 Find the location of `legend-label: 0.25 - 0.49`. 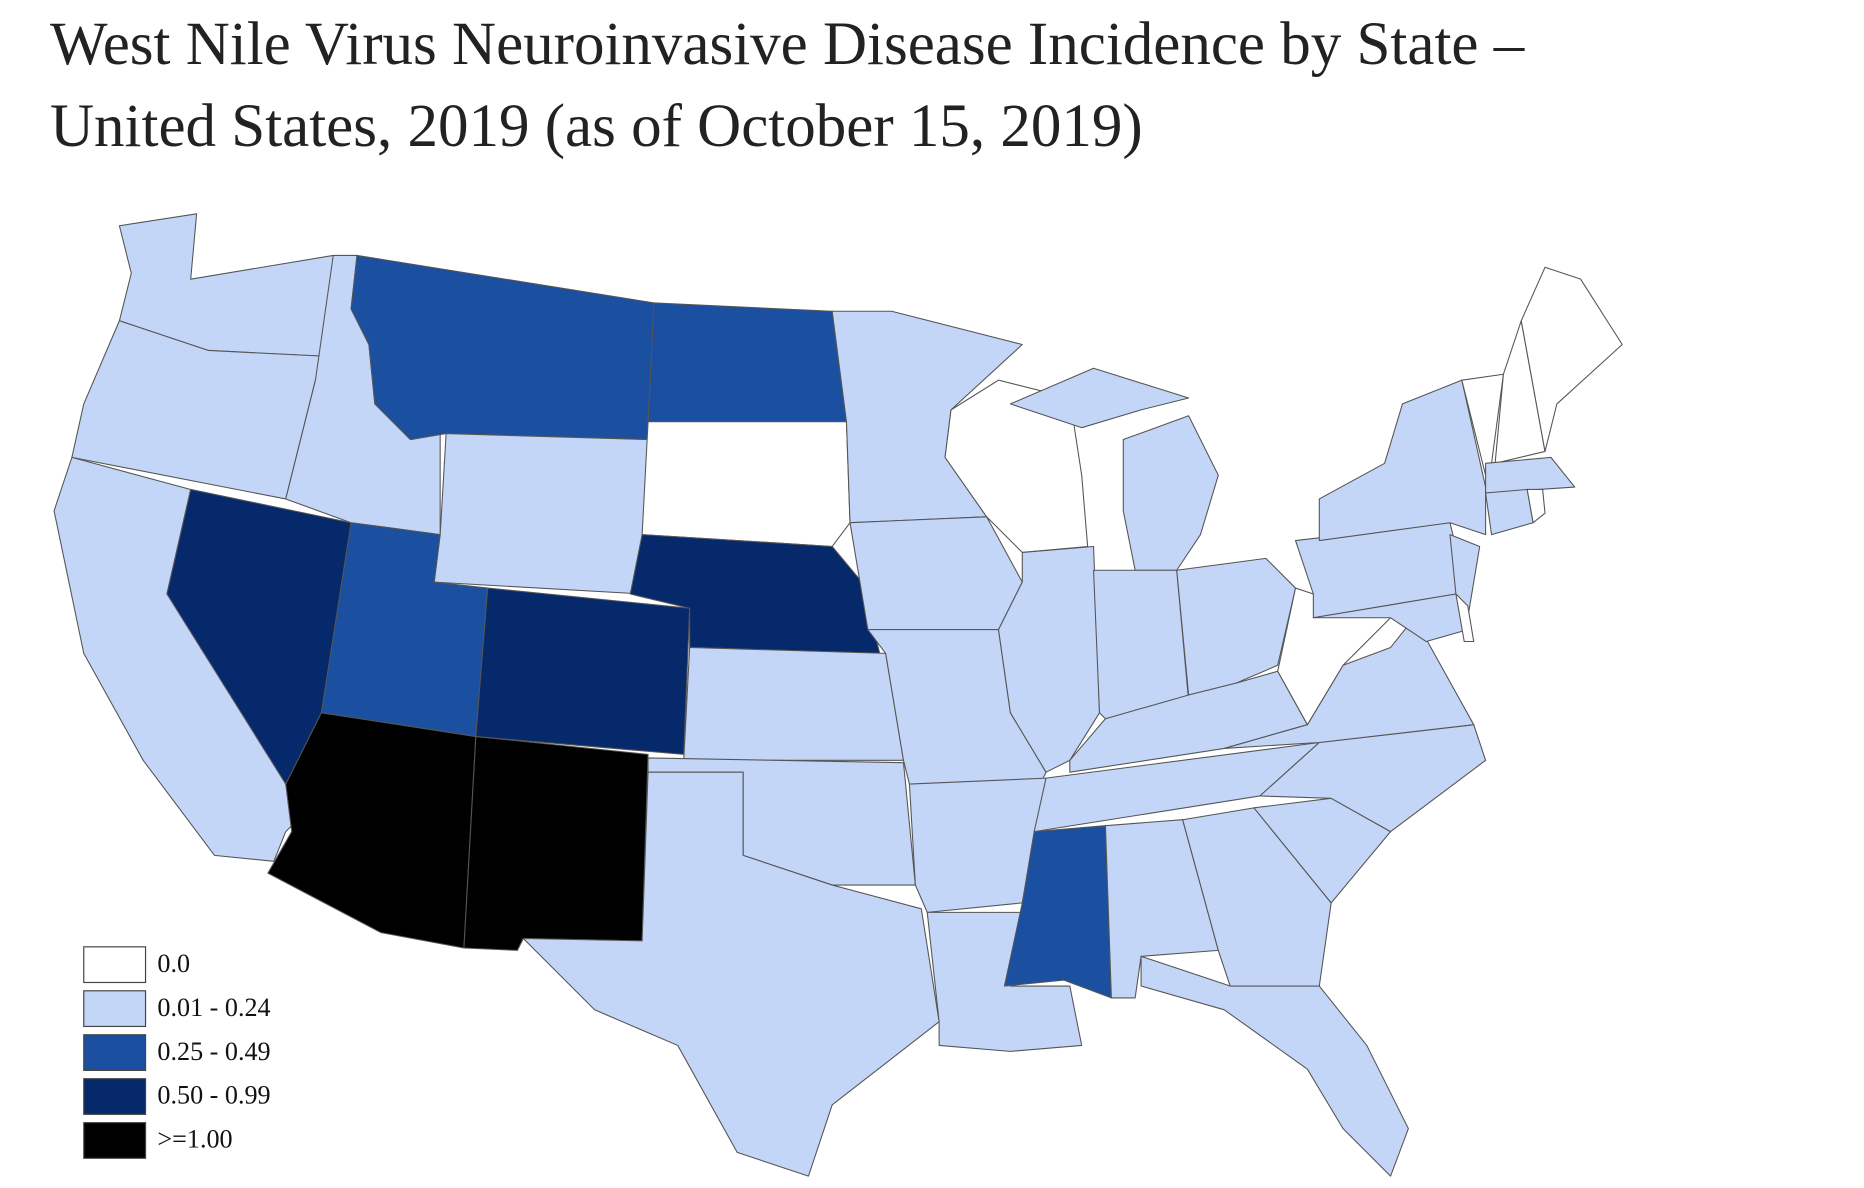

legend-label: 0.25 - 0.49 is located at coordinates (213, 1051).